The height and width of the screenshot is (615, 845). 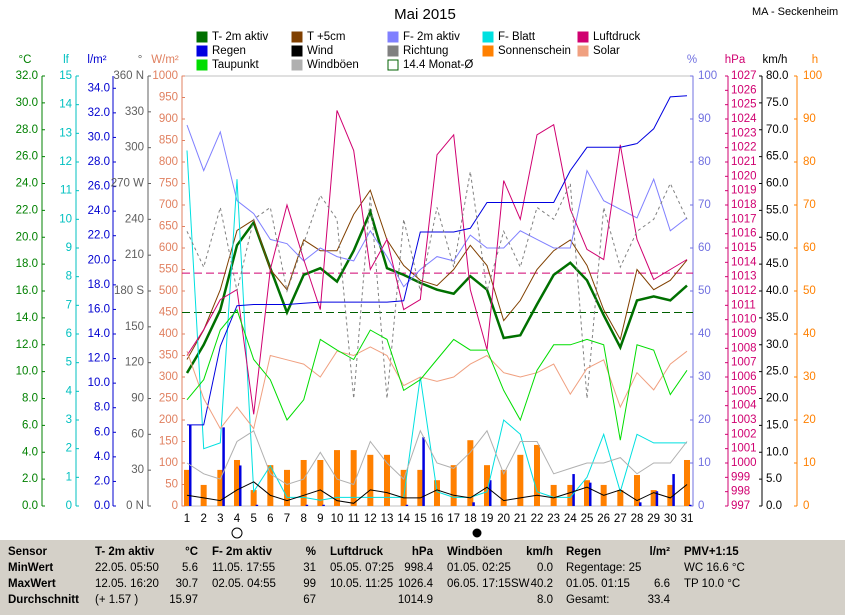 I want to click on moon-new, so click(x=477, y=533).